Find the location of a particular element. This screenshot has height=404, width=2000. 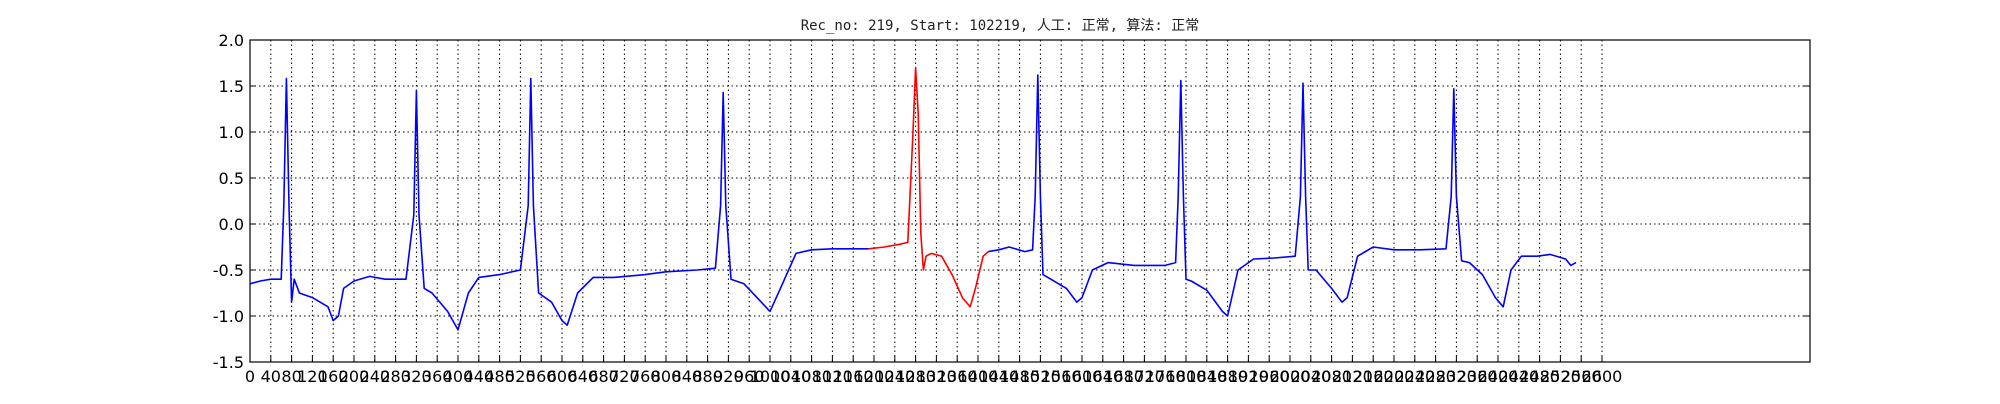

x-tick-label: 920 is located at coordinates (728, 376).